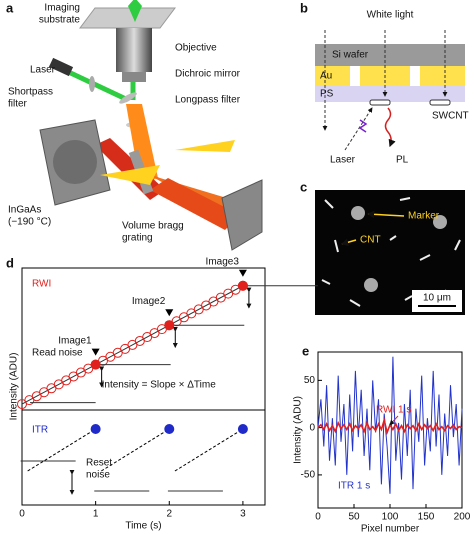 The height and width of the screenshot is (534, 474). I want to click on label: grating, so click(137, 238).